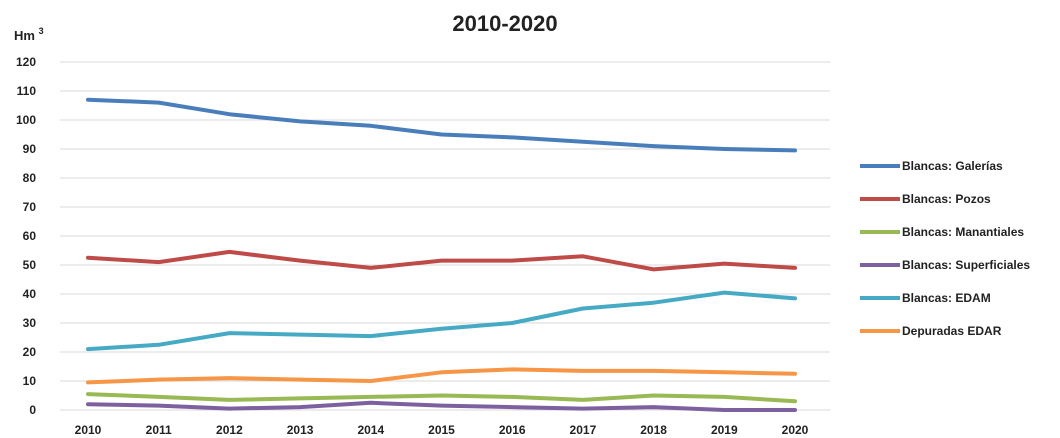 Image resolution: width=1060 pixels, height=438 pixels. Describe the element at coordinates (441, 398) in the screenshot. I see `series-line-blancas-manantiales` at that location.